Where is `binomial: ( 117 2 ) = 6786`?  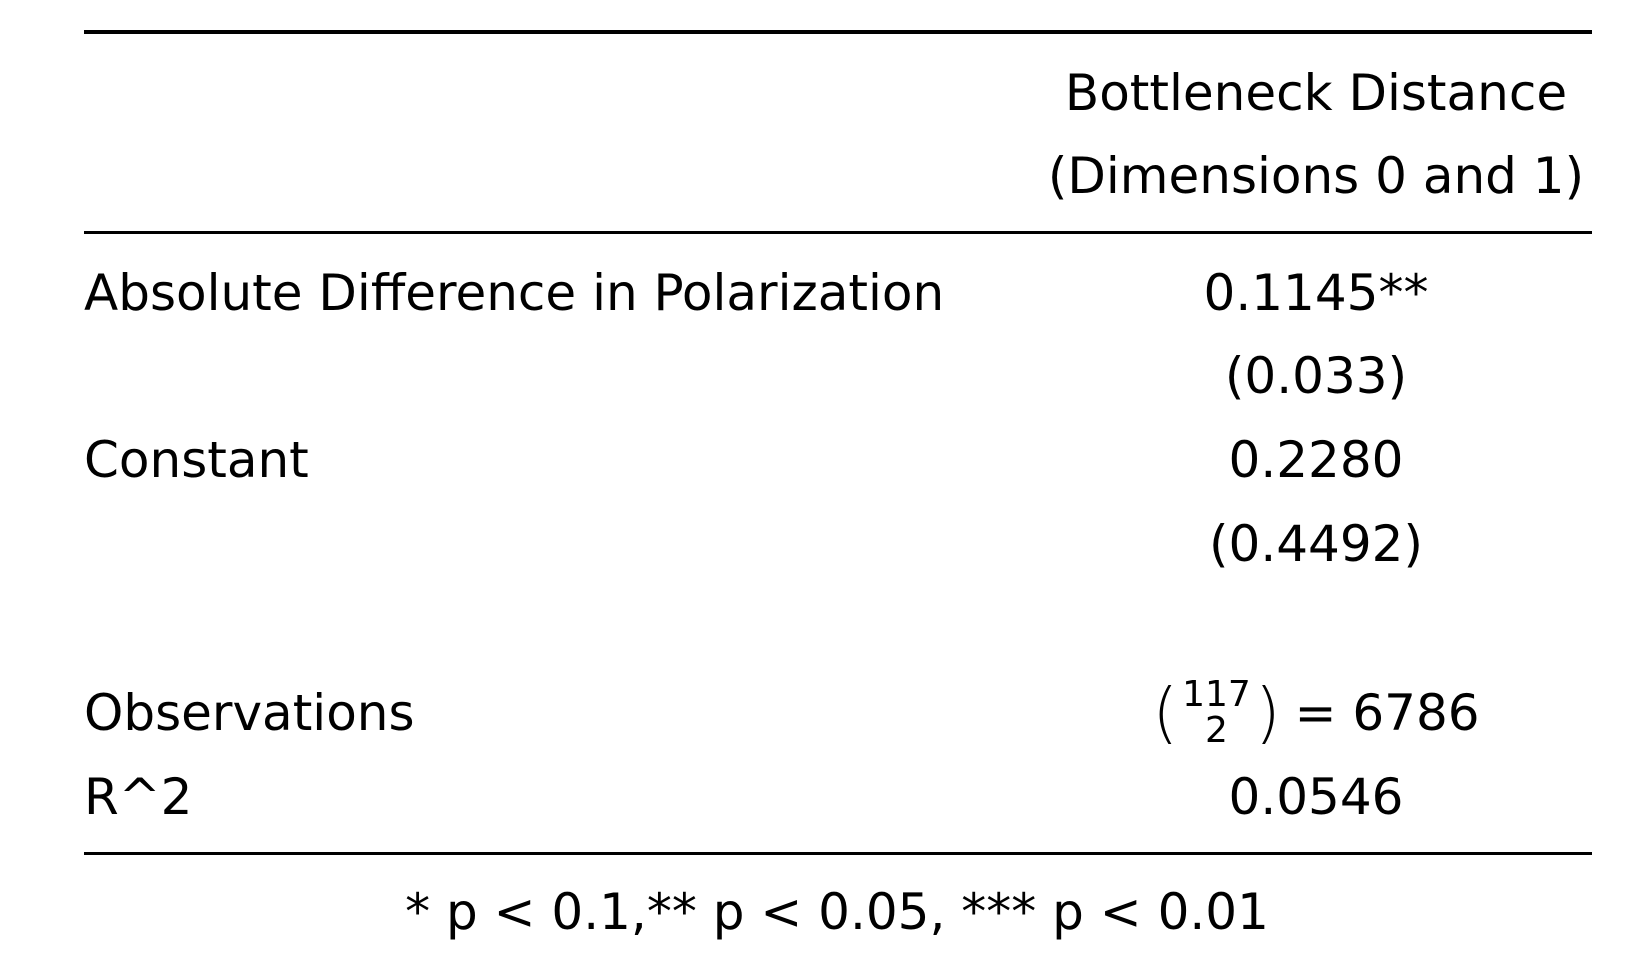 binomial: ( 117 2 ) = 6786 is located at coordinates (1315, 713).